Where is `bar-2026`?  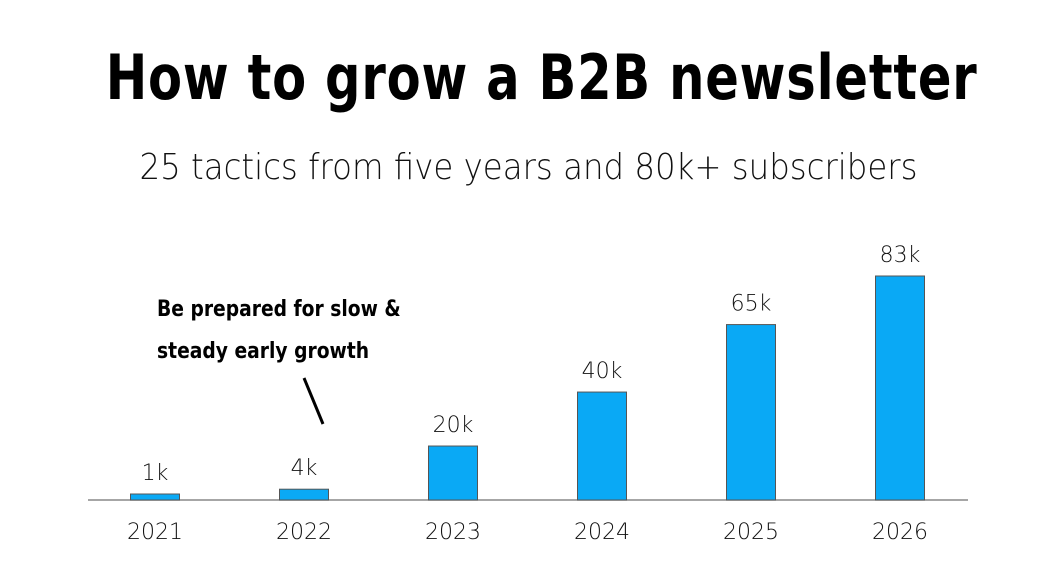
bar-2026 is located at coordinates (900, 388).